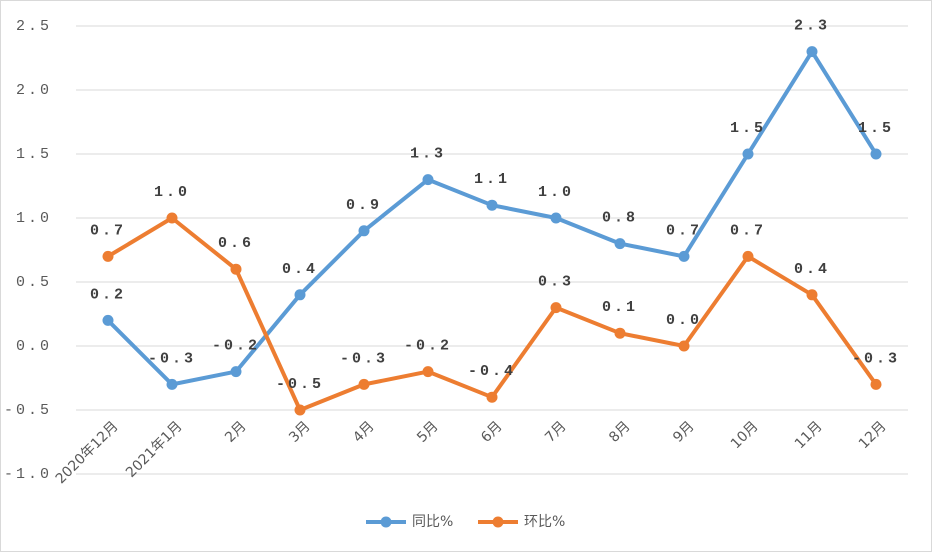  Describe the element at coordinates (812, 26) in the screenshot. I see `data-label: 2.3` at that location.